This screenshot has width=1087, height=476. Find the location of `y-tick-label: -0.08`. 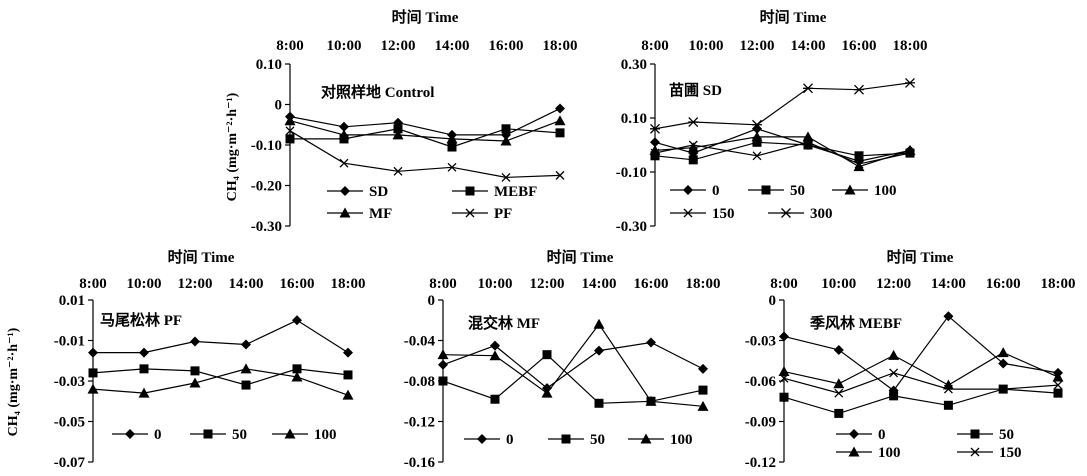

y-tick-label: -0.08 is located at coordinates (419, 382).